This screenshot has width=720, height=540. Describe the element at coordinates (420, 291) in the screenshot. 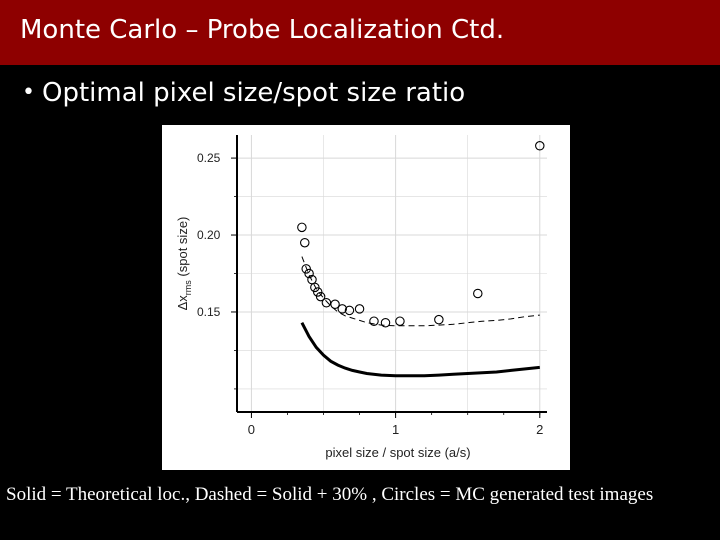

I see `dashed-series-line` at that location.